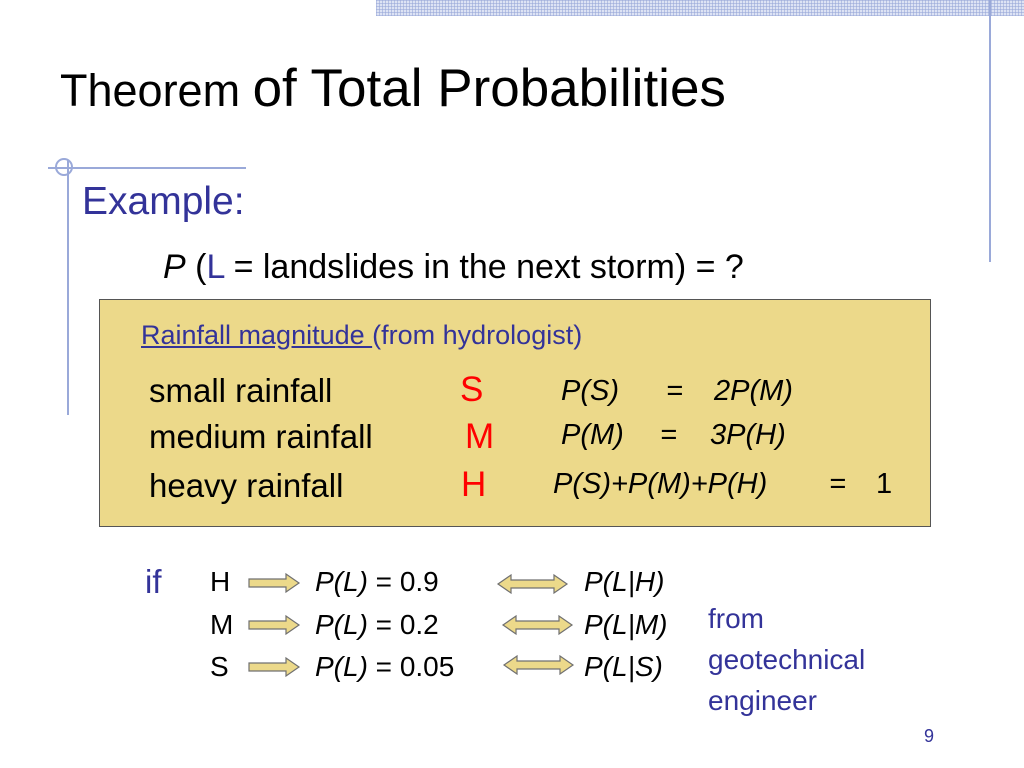 The height and width of the screenshot is (768, 1024). What do you see at coordinates (592, 435) in the screenshot?
I see `equation-2-lhs: P(M)` at bounding box center [592, 435].